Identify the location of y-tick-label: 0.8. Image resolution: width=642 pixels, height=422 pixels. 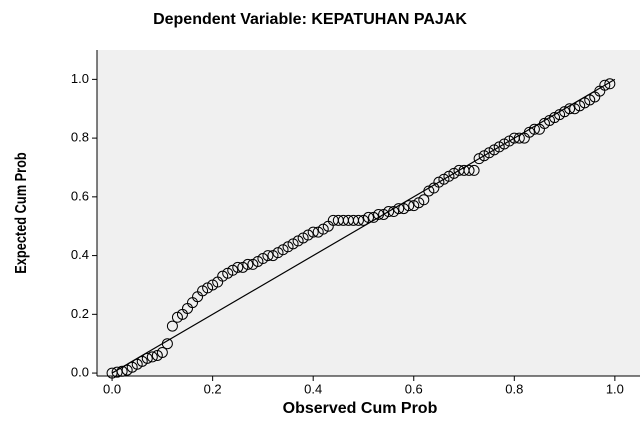
(80, 137).